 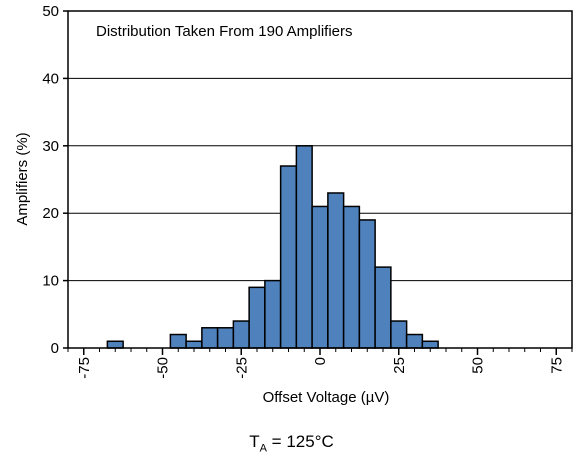 What do you see at coordinates (254, 441) in the screenshot?
I see `caption-prefix: T` at bounding box center [254, 441].